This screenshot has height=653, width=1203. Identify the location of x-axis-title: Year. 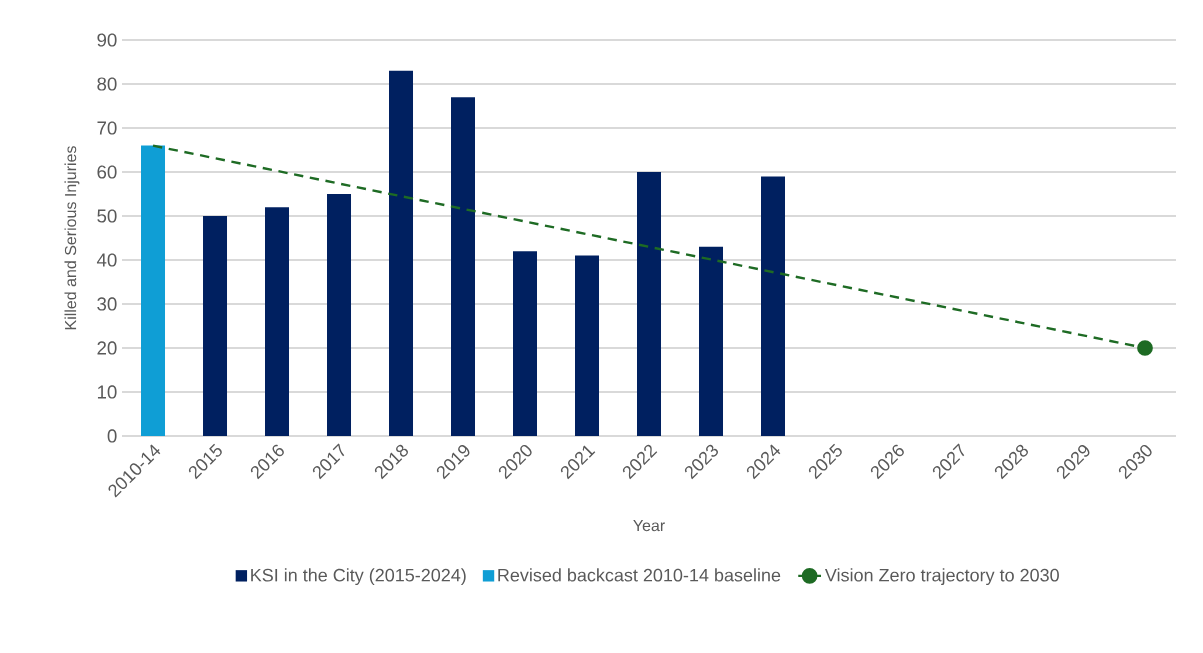
(649, 526).